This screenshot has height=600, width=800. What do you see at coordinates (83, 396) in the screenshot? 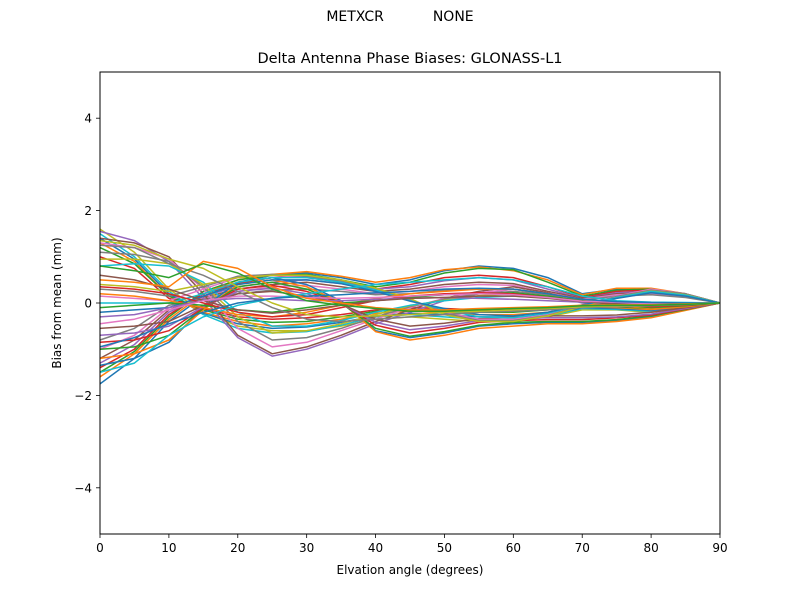
I see `y-tick-label: −2` at bounding box center [83, 396].